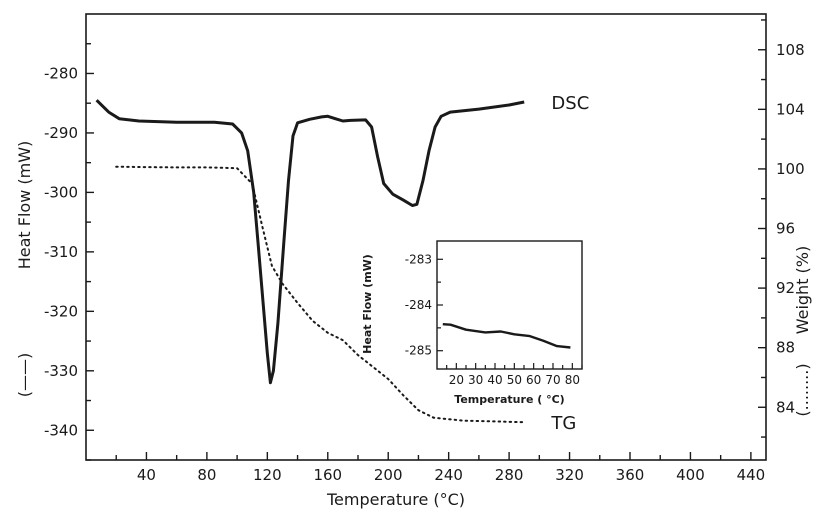 The image size is (825, 513). I want to click on x-tick-label: 160, so click(327, 475).